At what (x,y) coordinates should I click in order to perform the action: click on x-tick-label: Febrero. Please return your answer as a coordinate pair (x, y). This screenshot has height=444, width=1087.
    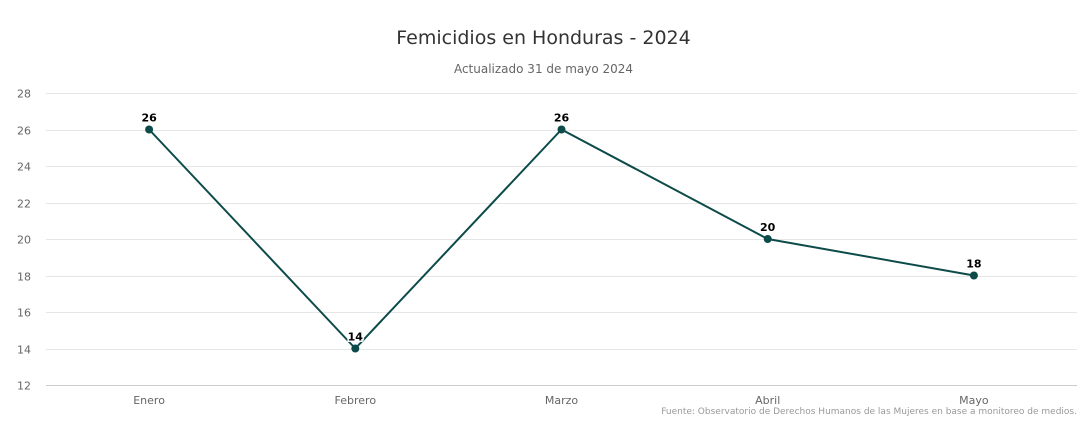
    Looking at the image, I should click on (356, 400).